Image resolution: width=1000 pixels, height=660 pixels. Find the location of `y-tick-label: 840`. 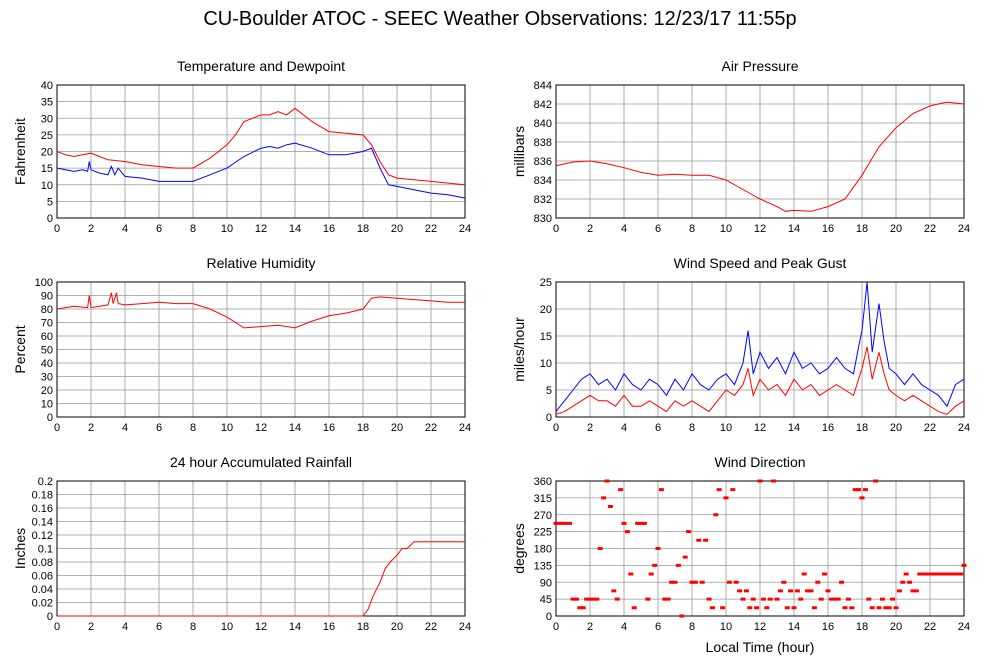

y-tick-label: 840 is located at coordinates (543, 124).